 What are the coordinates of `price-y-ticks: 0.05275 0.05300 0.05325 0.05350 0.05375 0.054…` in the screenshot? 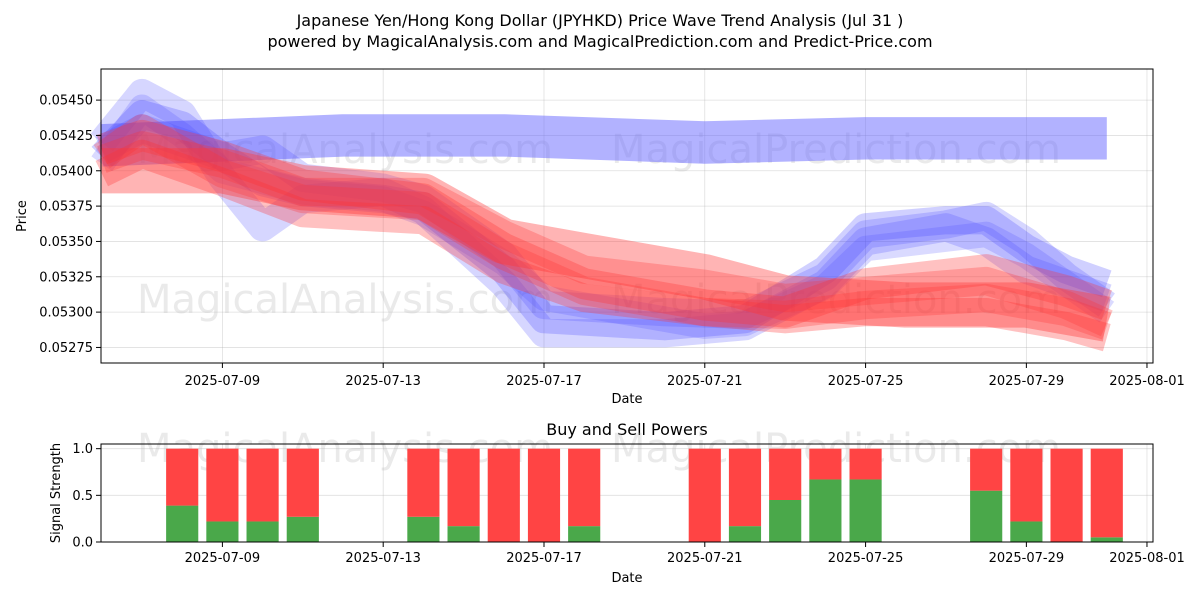 It's located at (70, 225).